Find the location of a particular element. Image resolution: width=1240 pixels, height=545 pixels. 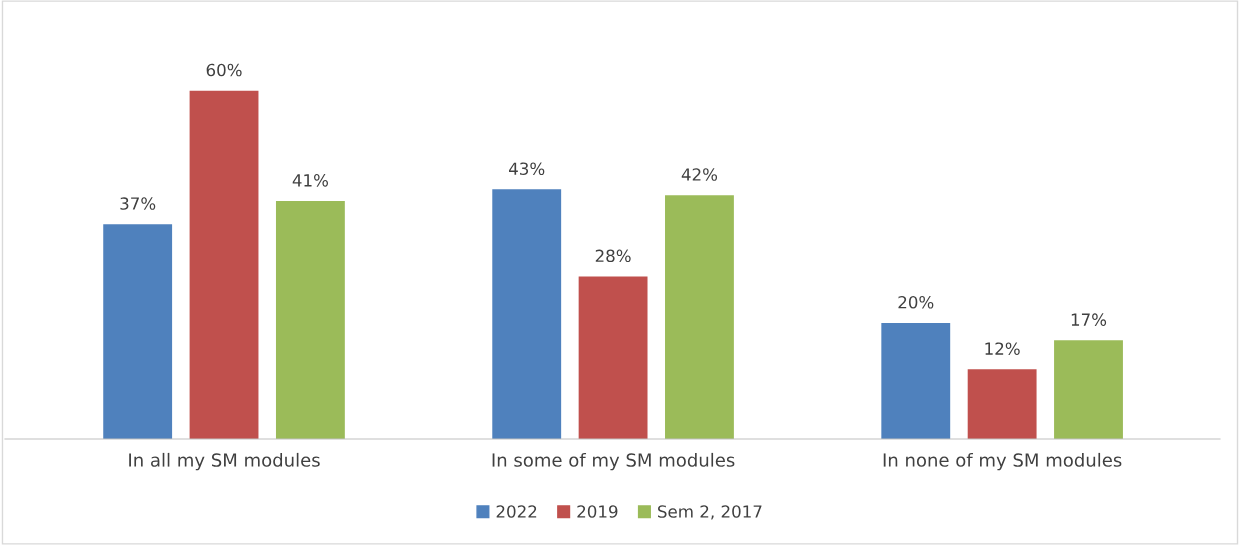

data-label: 20% is located at coordinates (916, 302).